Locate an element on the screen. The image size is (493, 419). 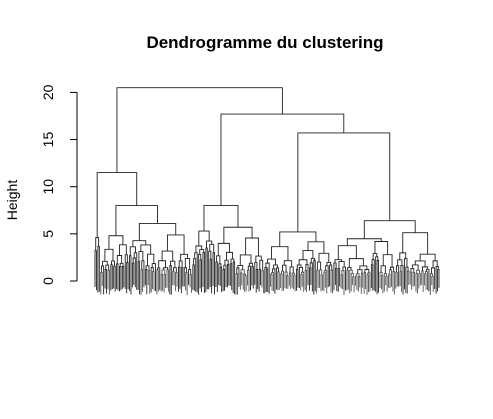
y-tick-label: 10 is located at coordinates (48, 187).